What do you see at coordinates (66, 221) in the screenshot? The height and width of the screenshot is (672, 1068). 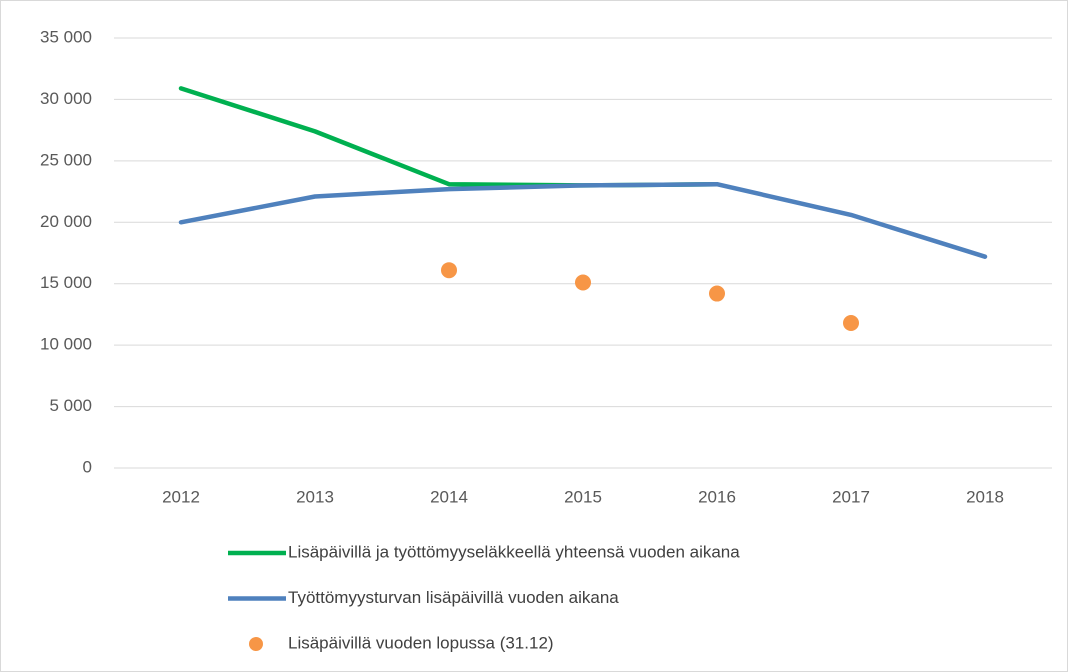 I see `y-tick-label: 20 000` at bounding box center [66, 221].